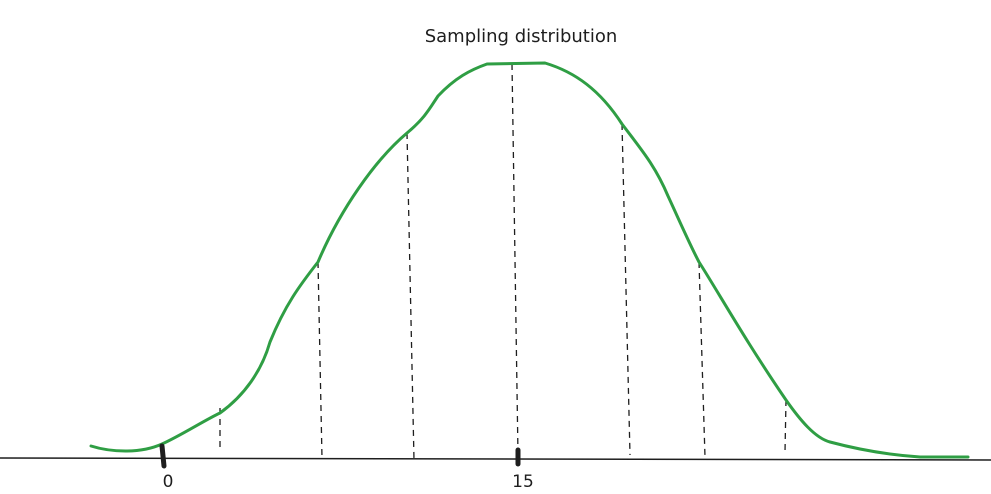 Image resolution: width=991 pixels, height=494 pixels. Describe the element at coordinates (168, 482) in the screenshot. I see `tick-label-0: 0` at that location.